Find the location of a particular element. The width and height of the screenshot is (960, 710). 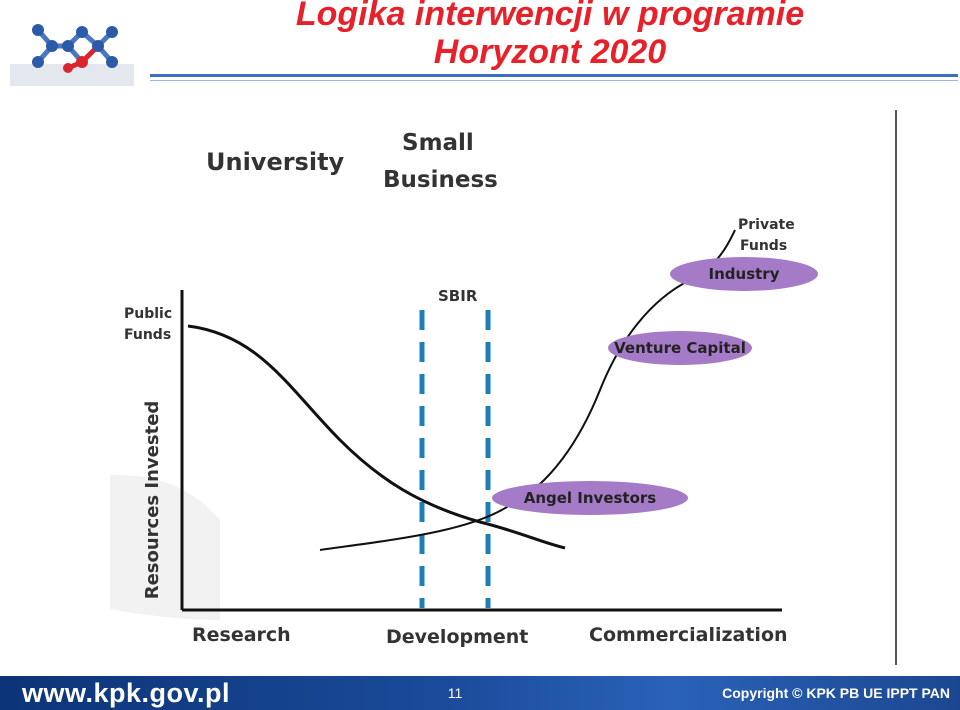

label-private-funds-1: Private is located at coordinates (766, 225).